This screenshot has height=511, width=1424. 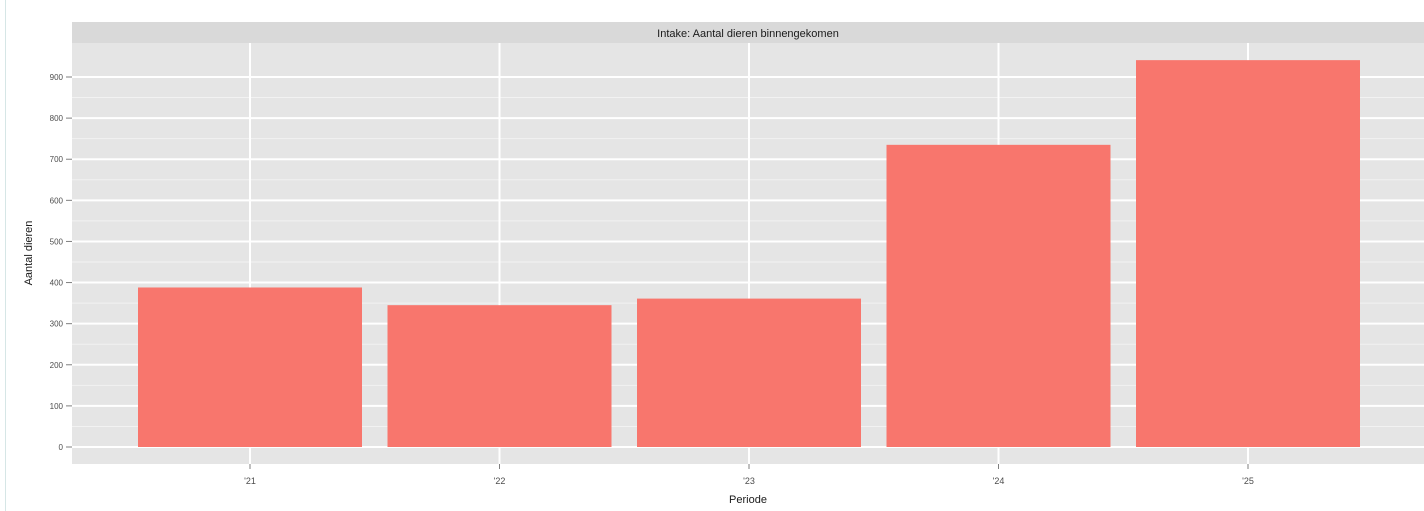 What do you see at coordinates (1248, 481) in the screenshot?
I see `x-tick-label: '25` at bounding box center [1248, 481].